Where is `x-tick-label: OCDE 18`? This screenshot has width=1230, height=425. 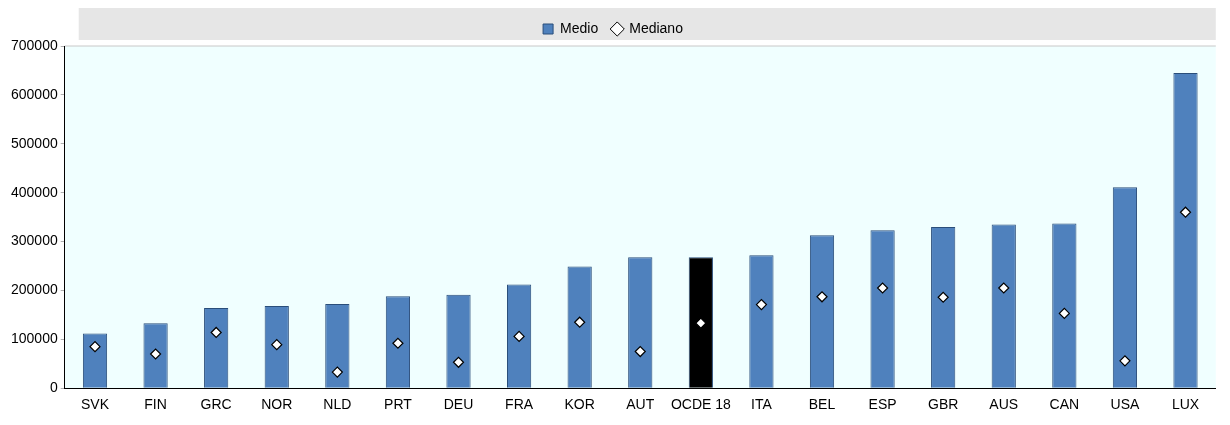
x-tick-label: OCDE 18 is located at coordinates (700, 404).